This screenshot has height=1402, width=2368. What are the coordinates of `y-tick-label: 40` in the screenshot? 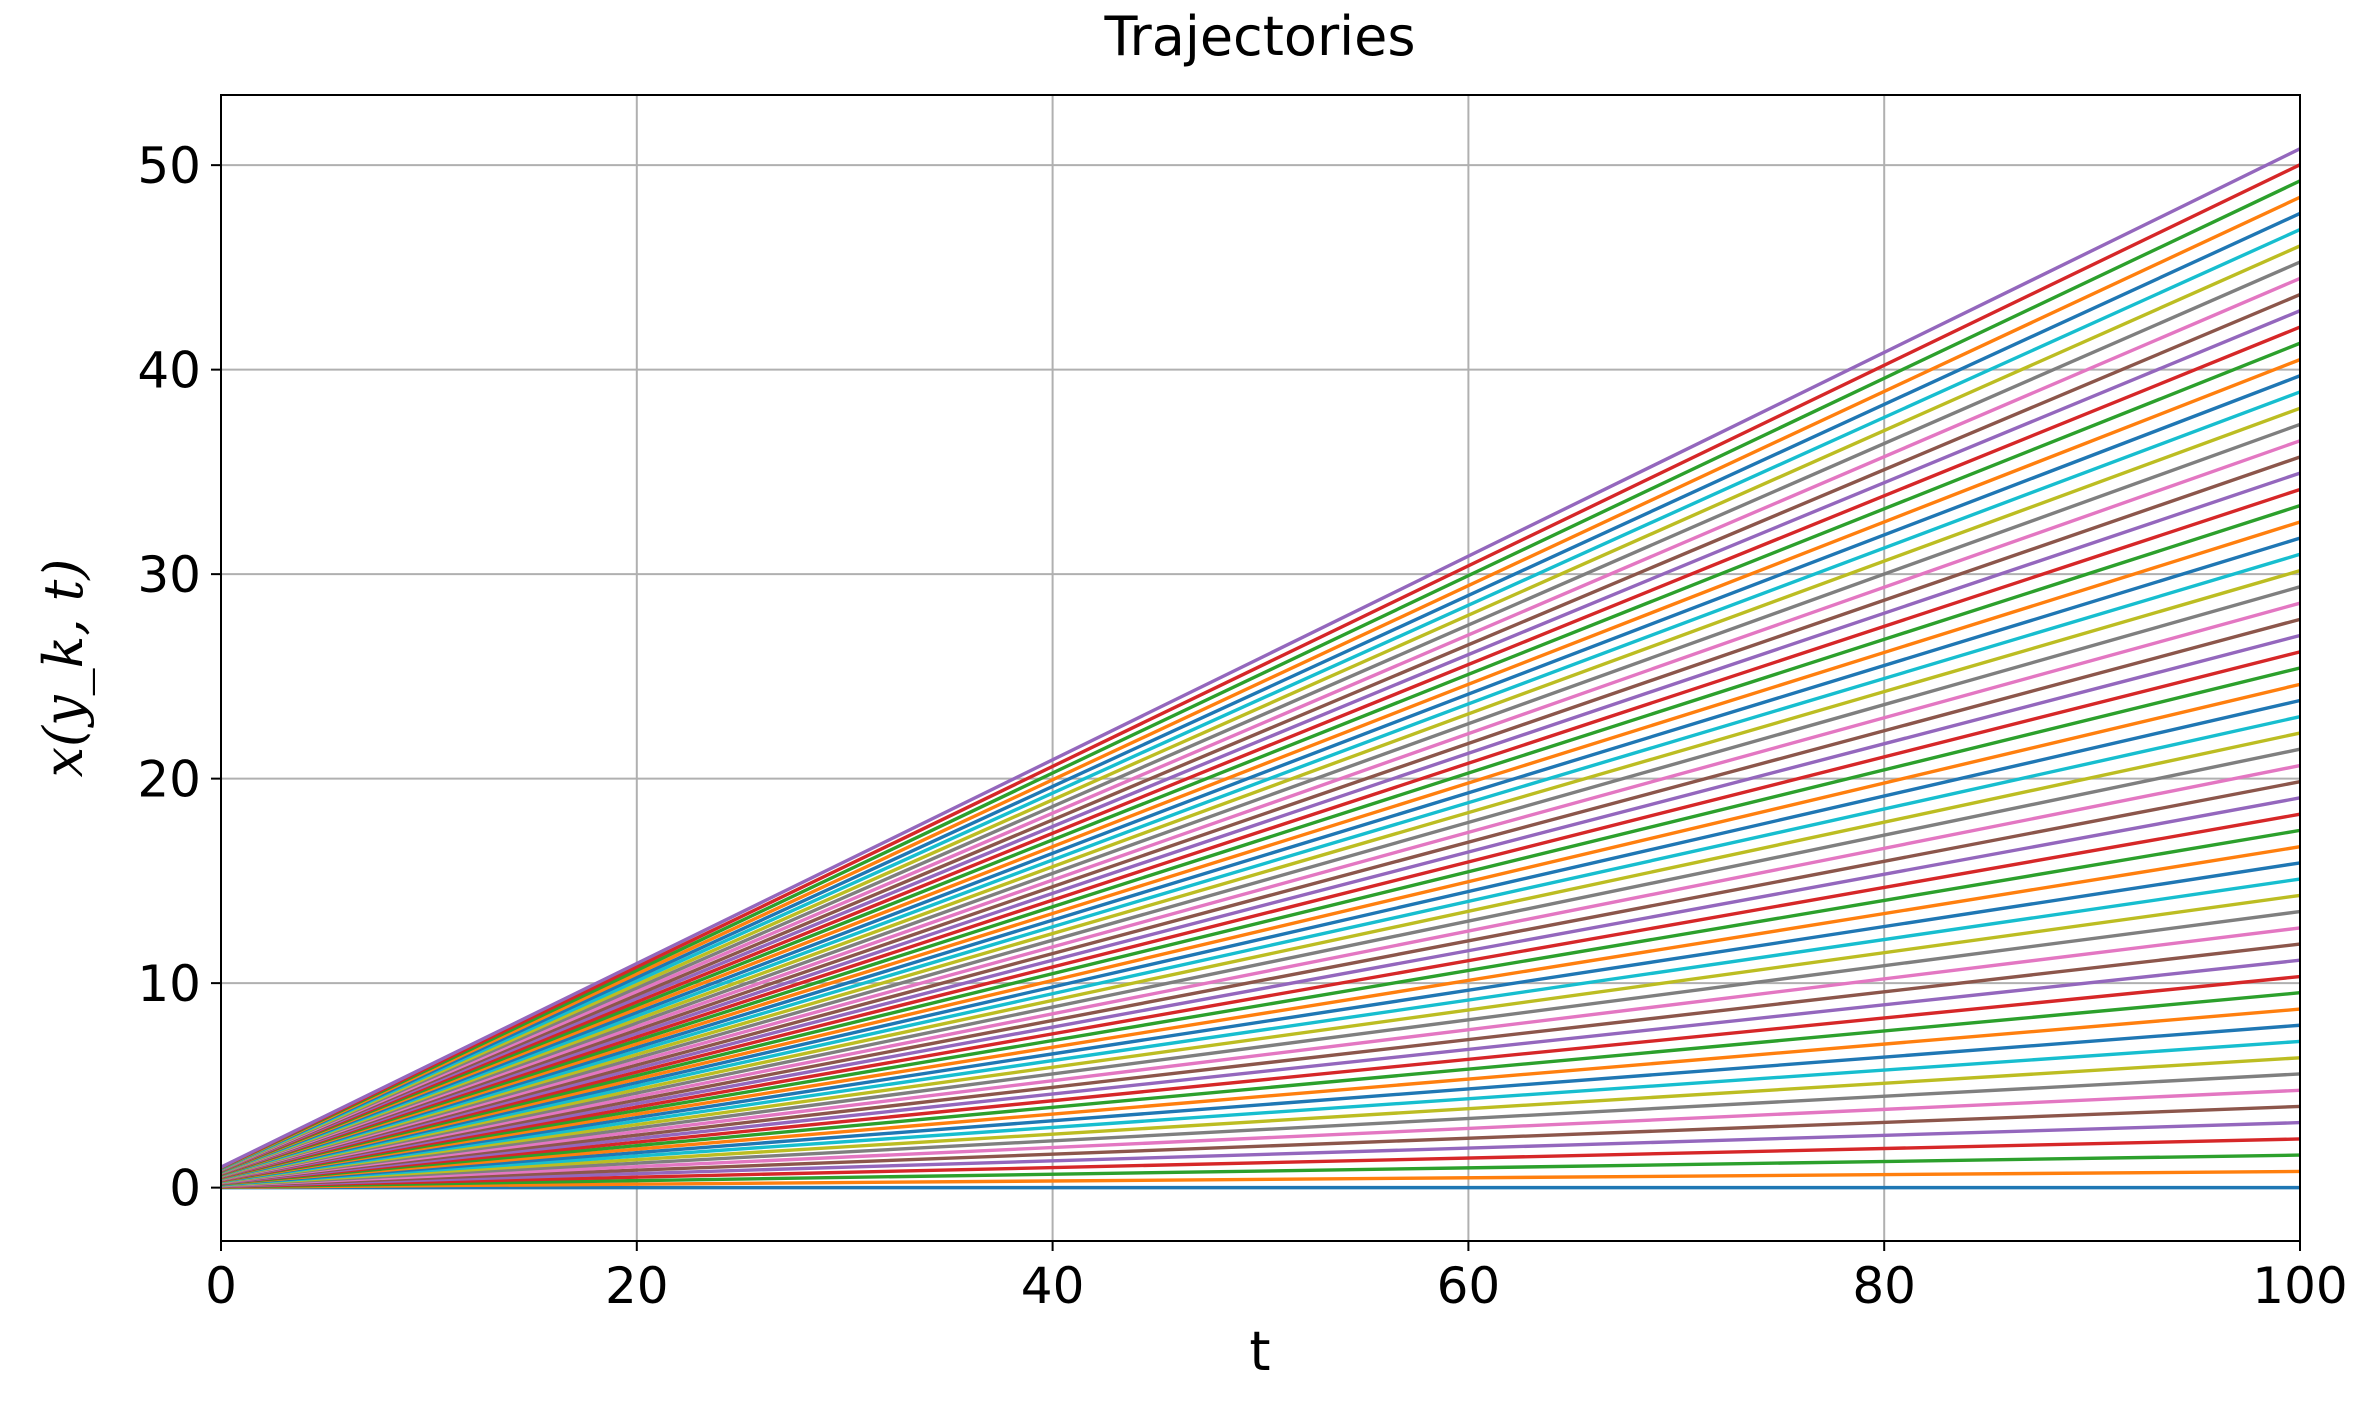 It's located at (169, 371).